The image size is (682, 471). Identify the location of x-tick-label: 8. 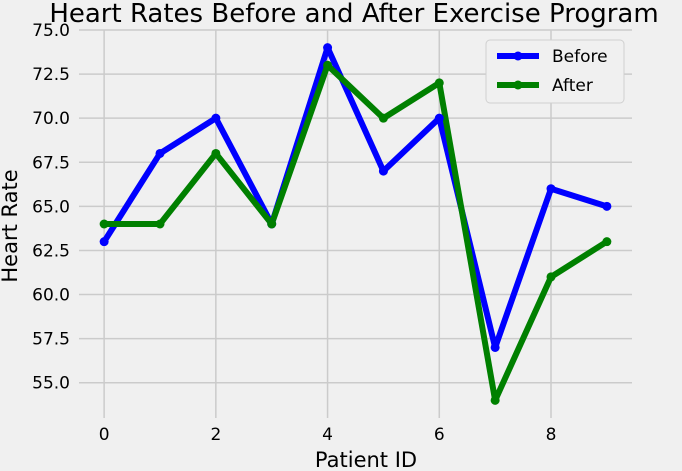
(551, 435).